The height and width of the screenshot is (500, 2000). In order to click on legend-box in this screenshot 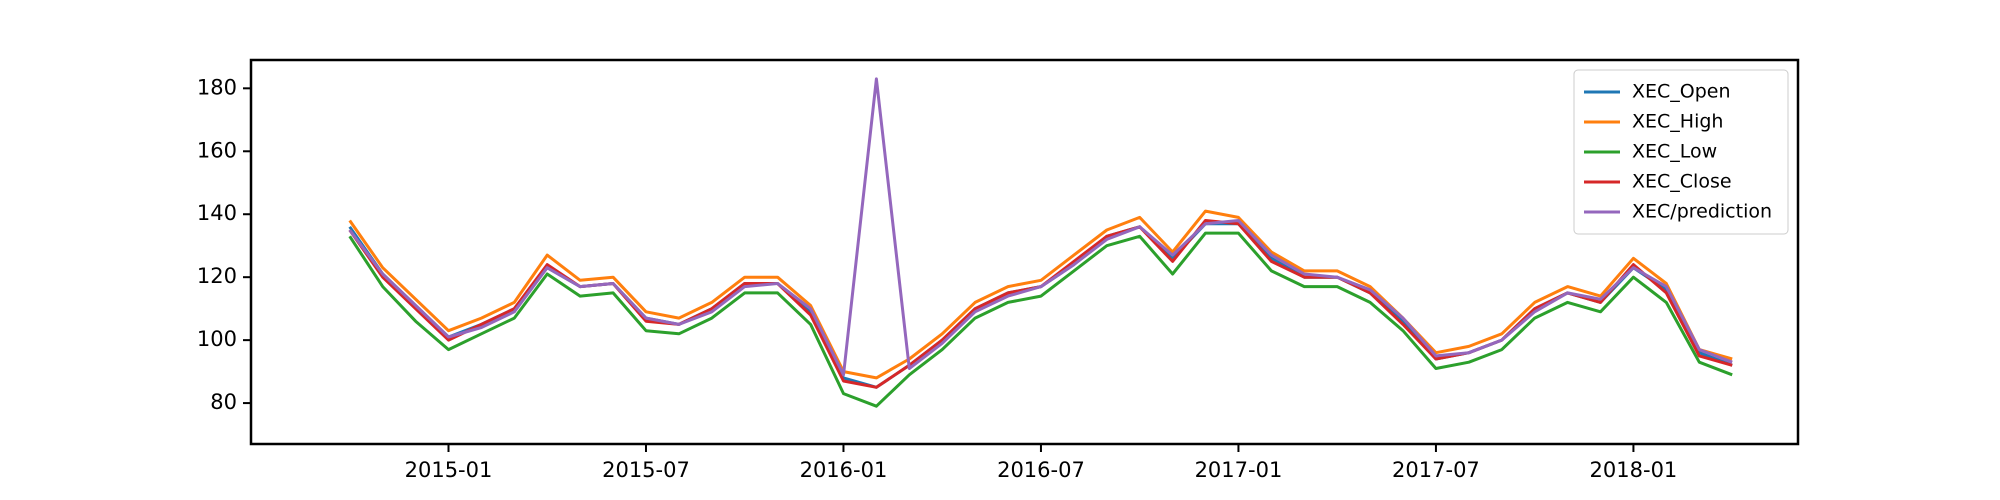, I will do `click(1681, 152)`.